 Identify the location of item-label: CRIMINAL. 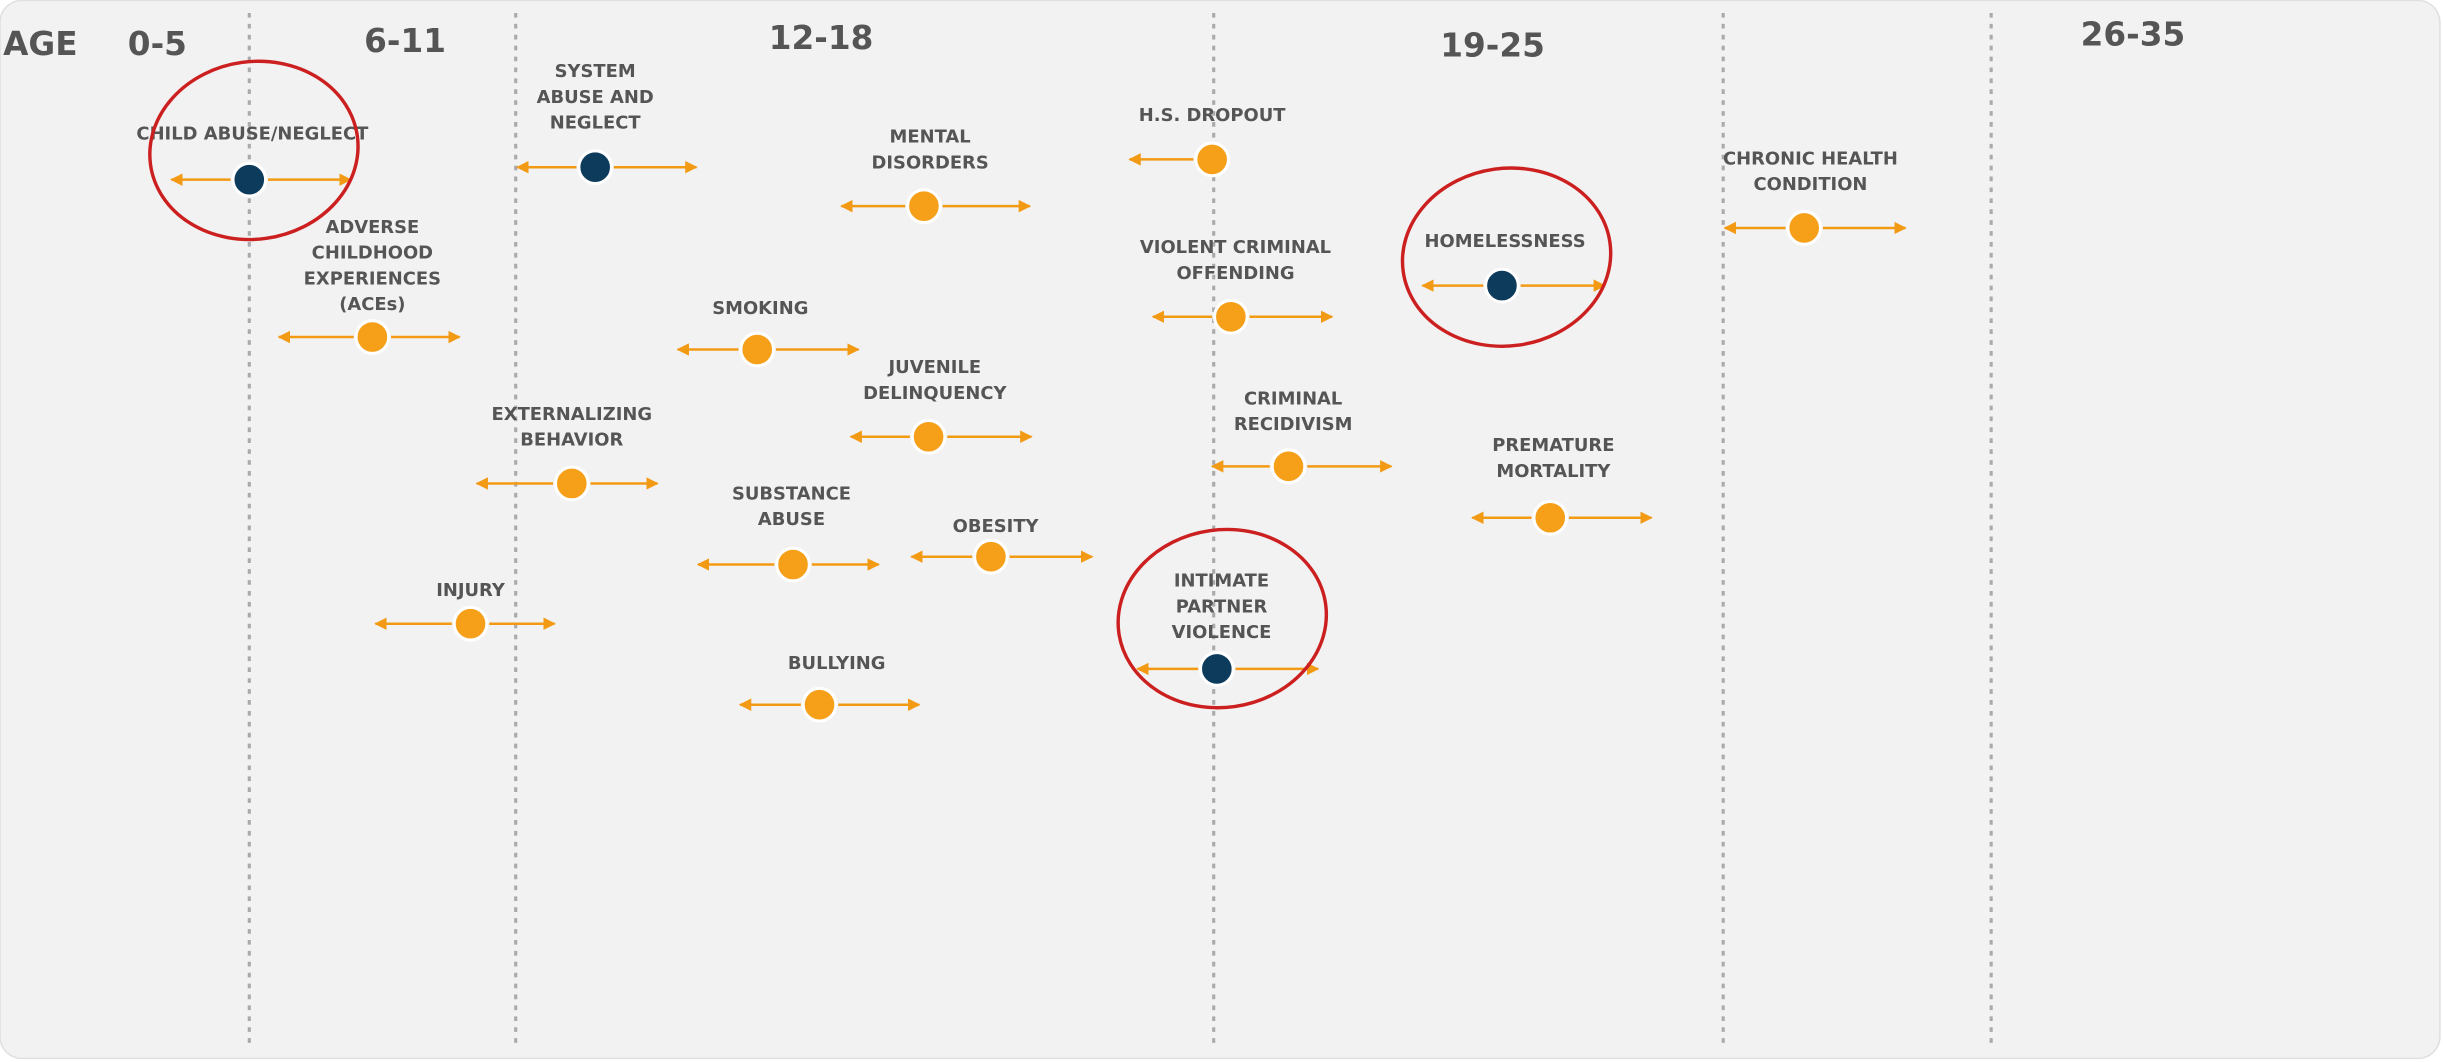
(1293, 398).